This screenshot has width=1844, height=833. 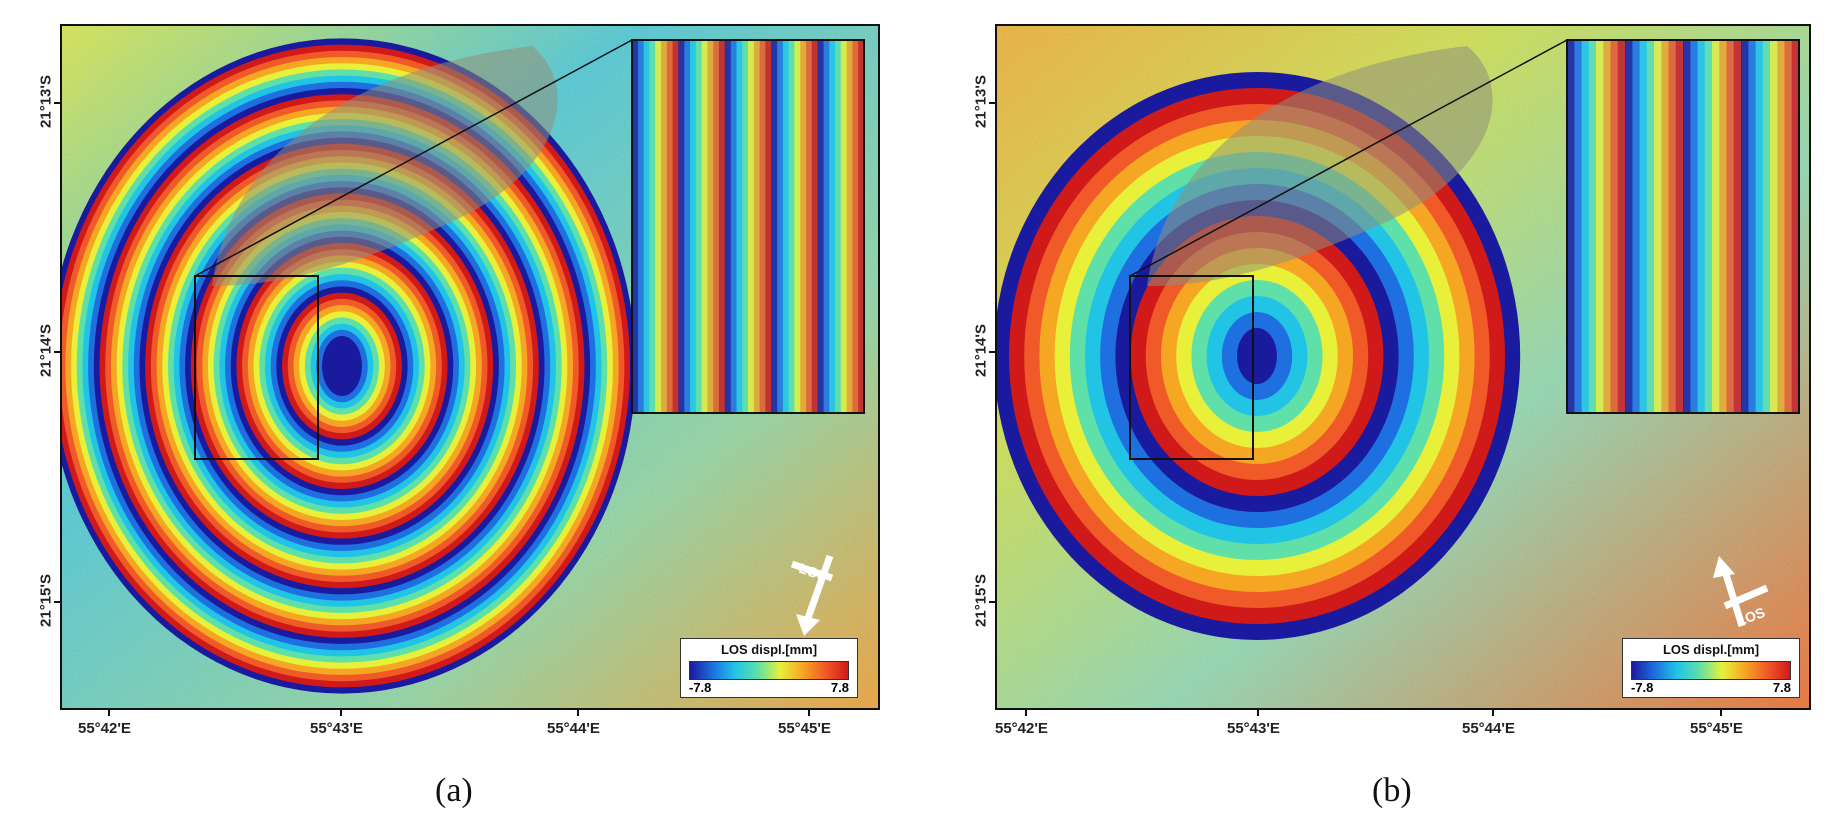 I want to click on inset-b, so click(x=1683, y=226).